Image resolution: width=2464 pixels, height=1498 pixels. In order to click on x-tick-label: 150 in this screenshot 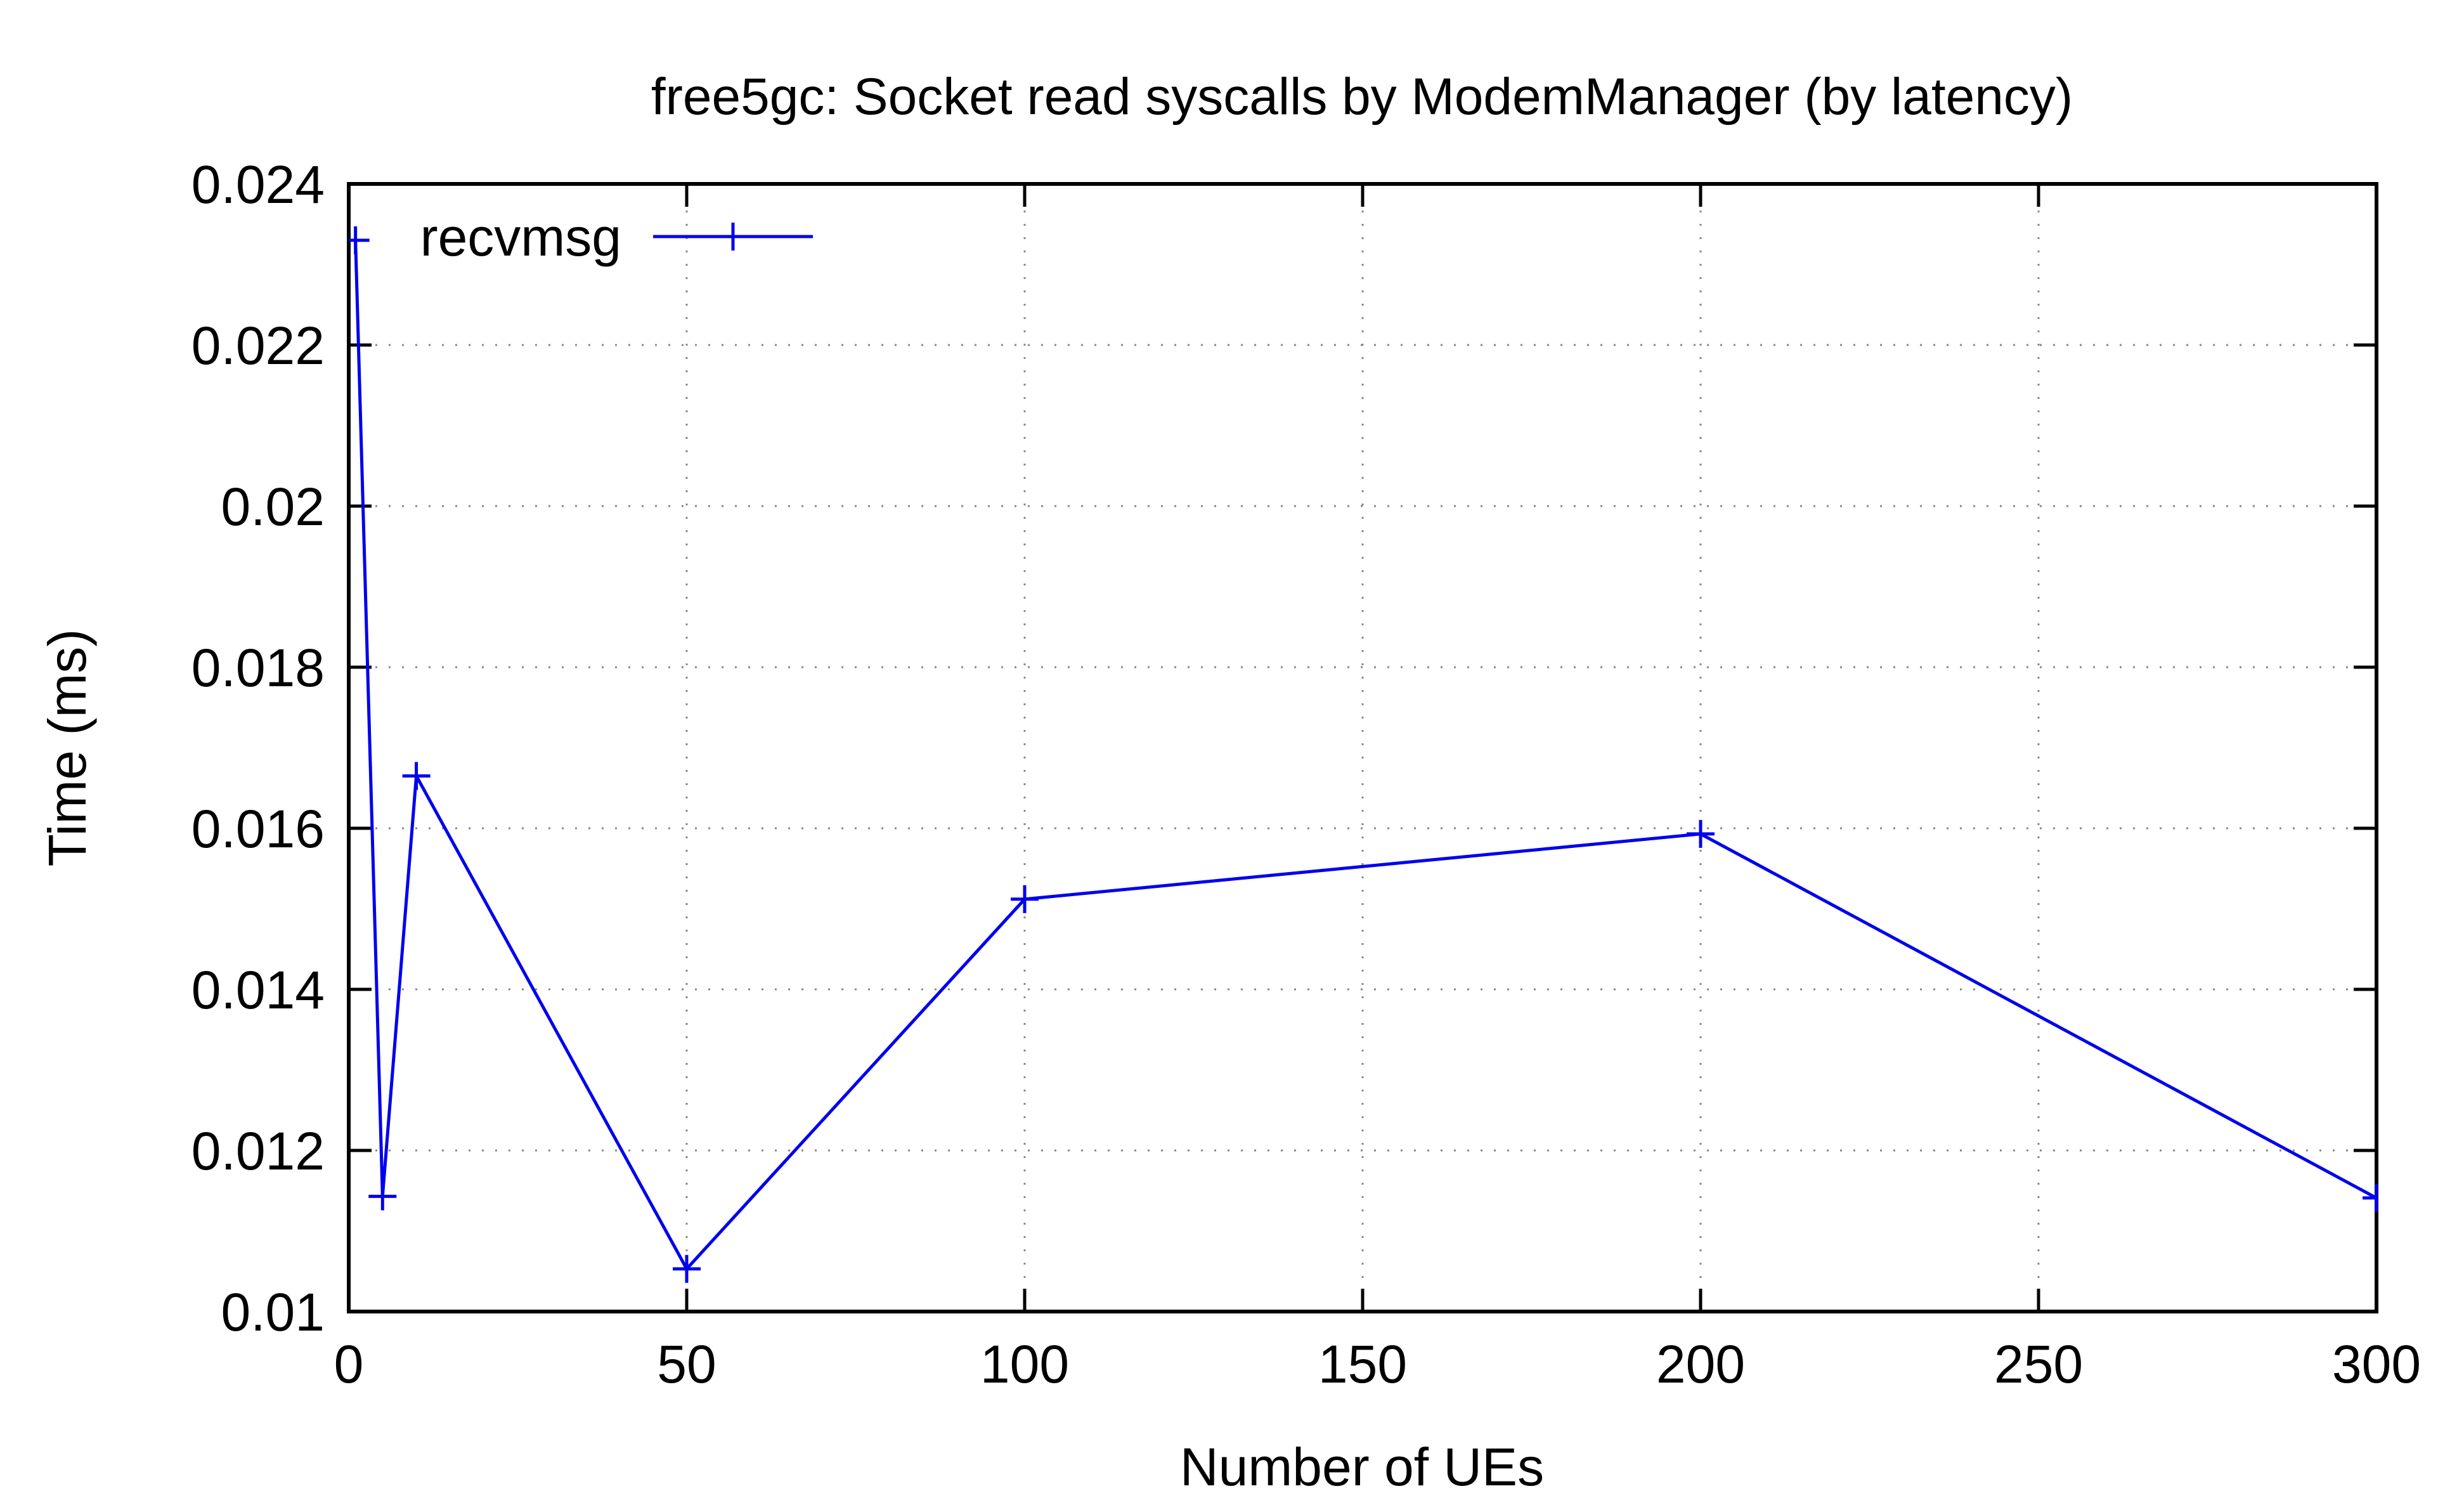, I will do `click(1363, 1364)`.